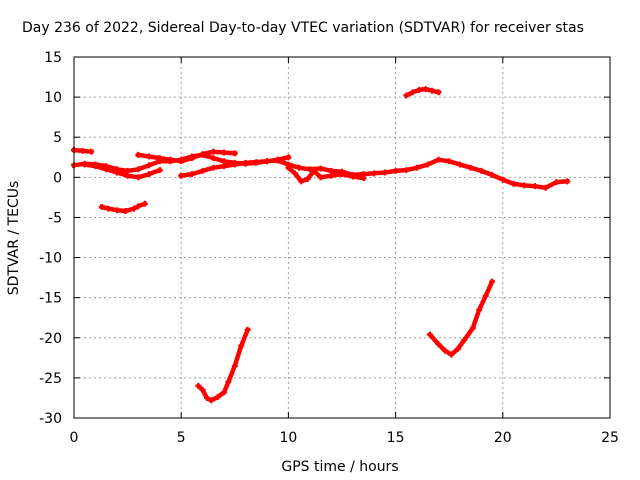  I want to click on x-axis-label: GPS time / hours, so click(339, 467).